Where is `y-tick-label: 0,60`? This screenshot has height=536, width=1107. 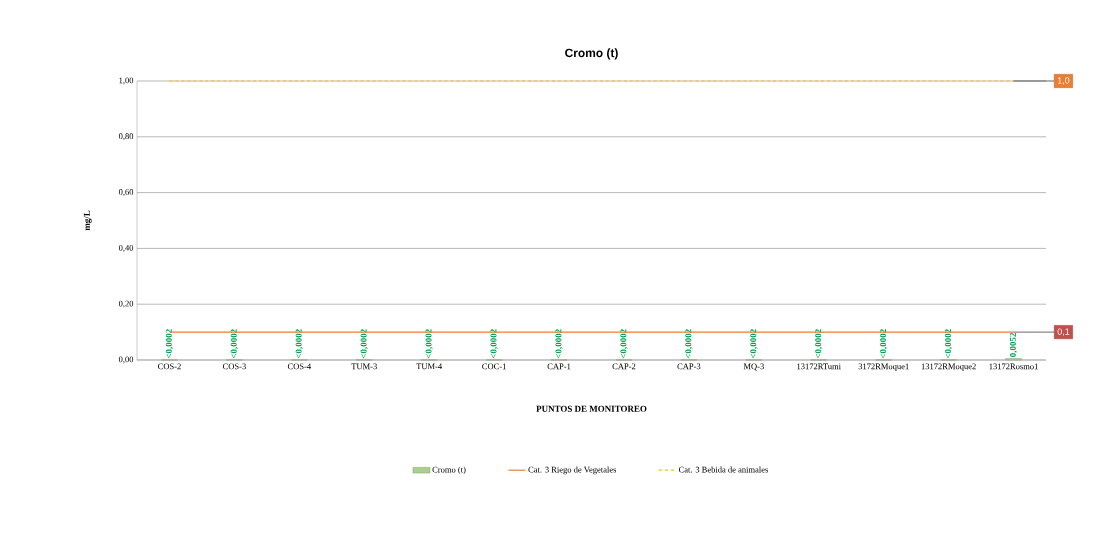 y-tick-label: 0,60 is located at coordinates (126, 193).